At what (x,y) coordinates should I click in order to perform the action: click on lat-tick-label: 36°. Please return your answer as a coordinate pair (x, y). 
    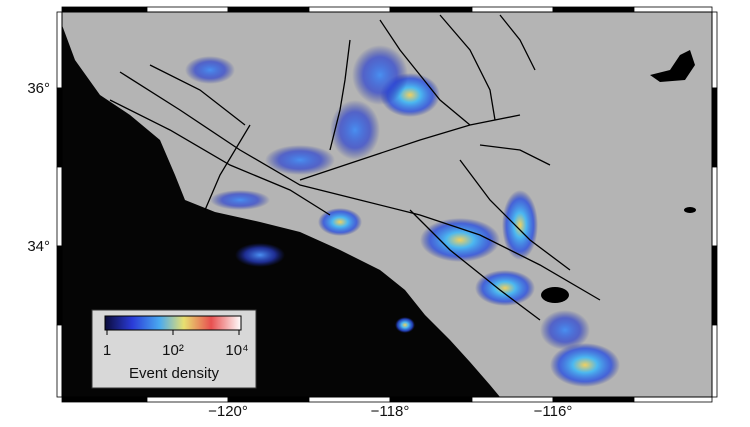
    Looking at the image, I should click on (38, 88).